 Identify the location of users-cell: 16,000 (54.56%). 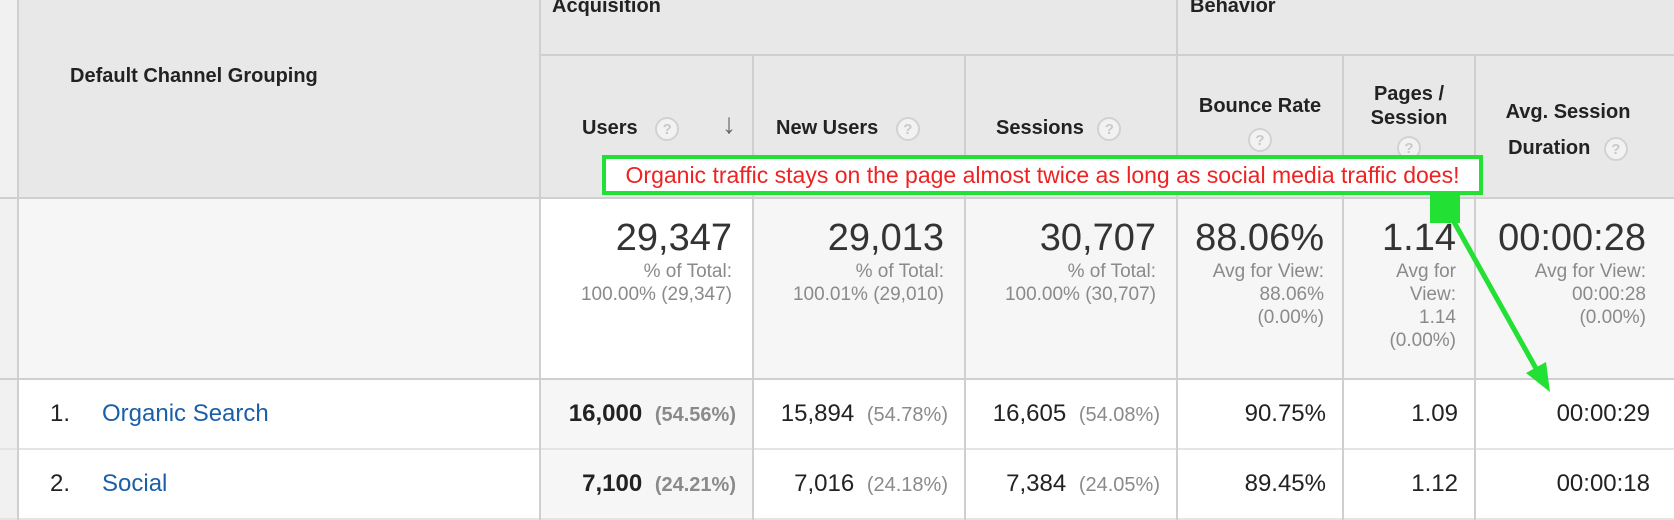
(638, 414).